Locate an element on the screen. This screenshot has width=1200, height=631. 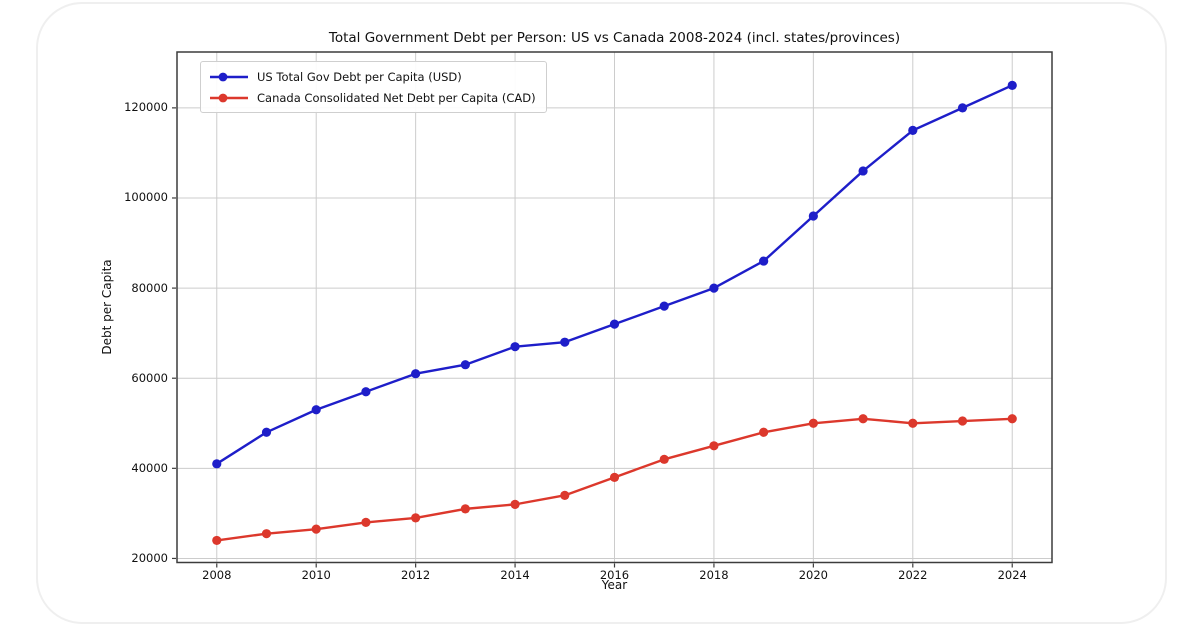
x-tick-label: 2016 is located at coordinates (614, 575).